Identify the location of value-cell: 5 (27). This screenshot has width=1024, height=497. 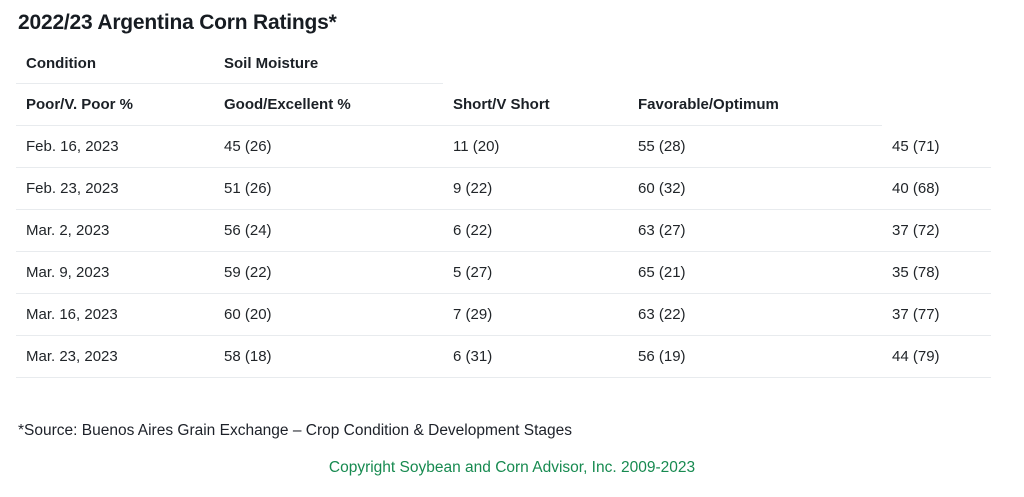
(535, 272).